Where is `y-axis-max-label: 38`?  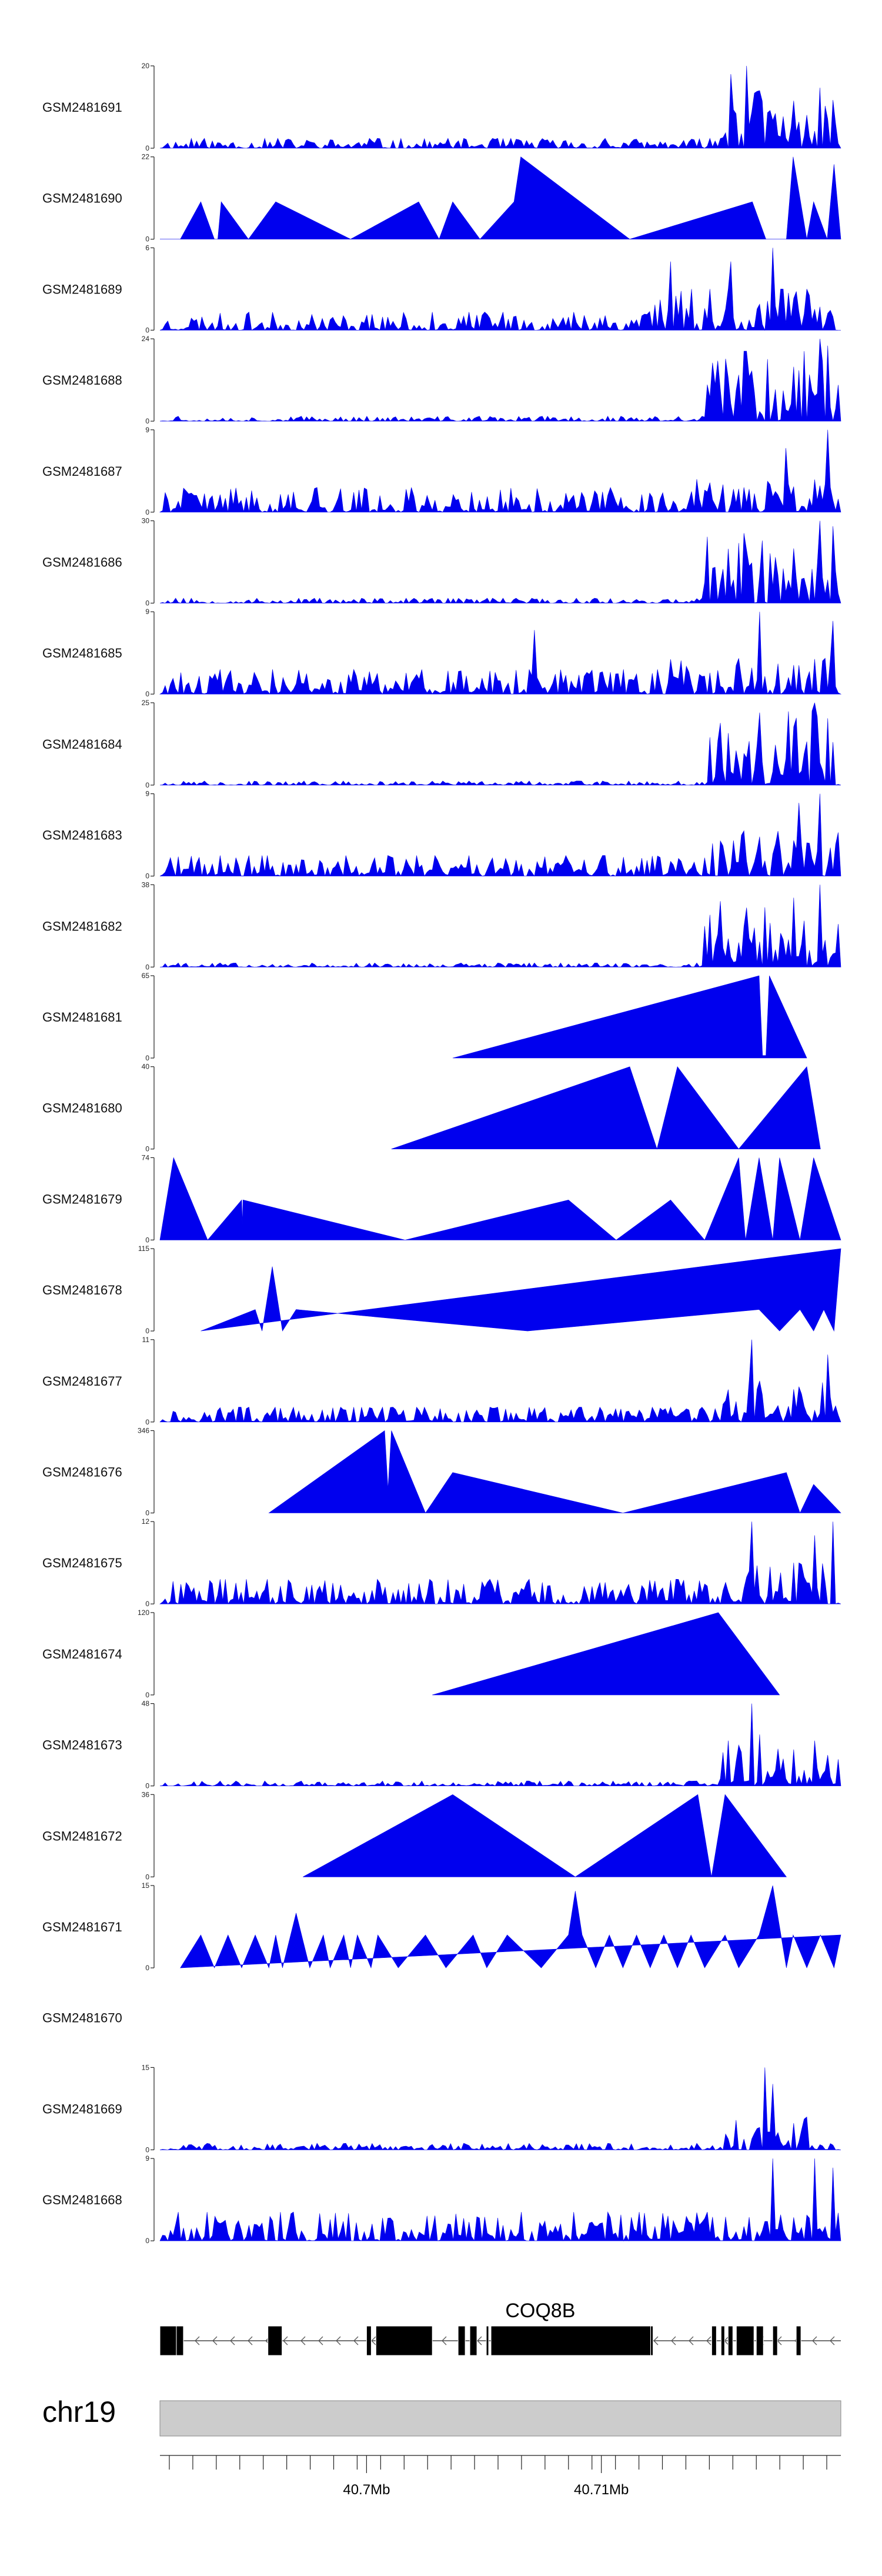
y-axis-max-label: 38 is located at coordinates (146, 884).